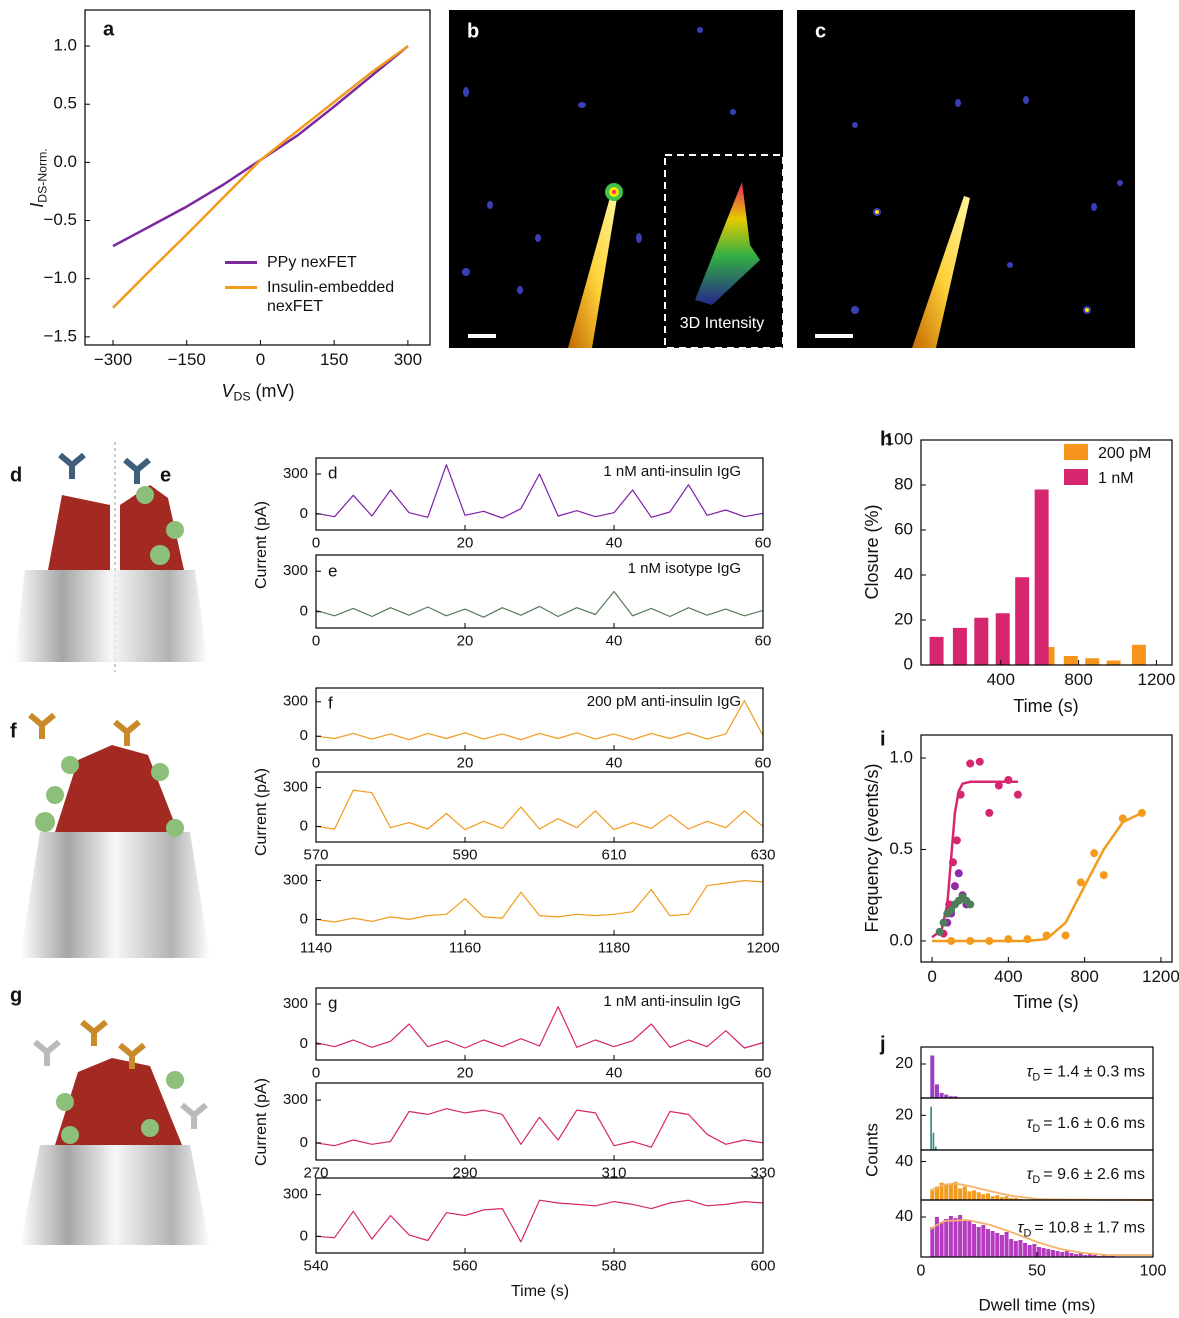 The height and width of the screenshot is (1318, 1179). I want to click on panel-label: d, so click(16, 475).